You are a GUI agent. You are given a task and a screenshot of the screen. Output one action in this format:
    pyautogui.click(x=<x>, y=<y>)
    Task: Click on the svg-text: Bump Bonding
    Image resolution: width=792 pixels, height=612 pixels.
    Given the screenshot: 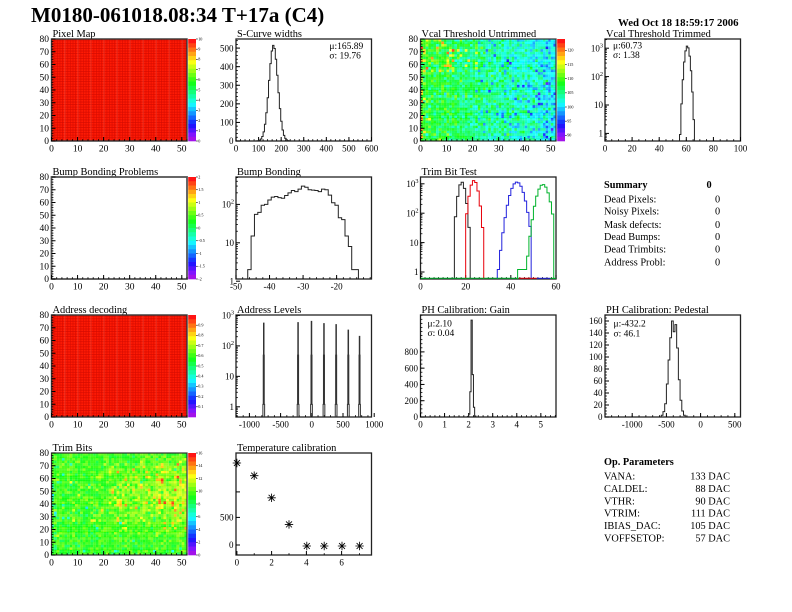 What is the action you would take?
    pyautogui.click(x=269, y=172)
    